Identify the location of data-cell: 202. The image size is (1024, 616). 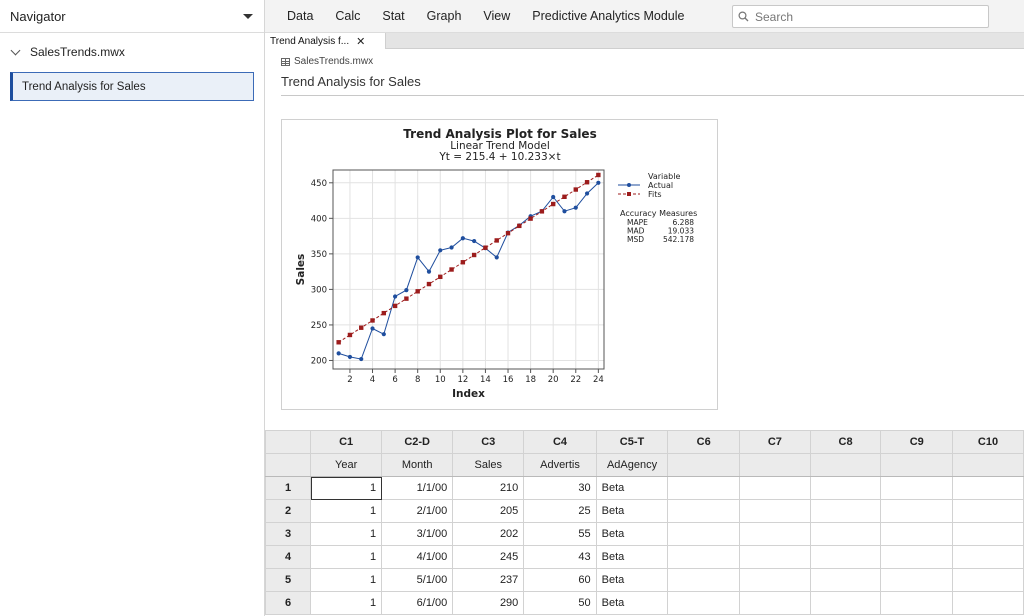
(488, 534).